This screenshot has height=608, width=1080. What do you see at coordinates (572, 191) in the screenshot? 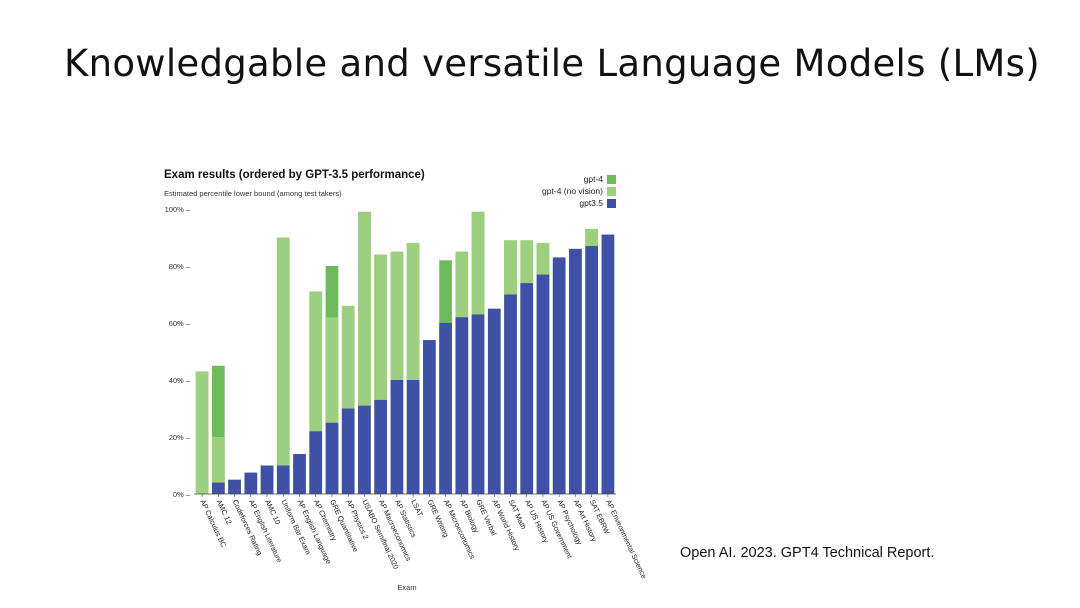
I see `legend-label-gpt4-no-vision: gpt-4 (no vision)` at bounding box center [572, 191].